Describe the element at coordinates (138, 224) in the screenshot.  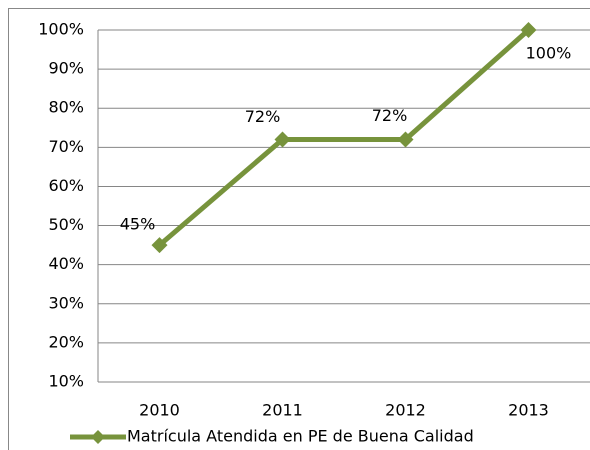
I see `data-label: 45%` at that location.